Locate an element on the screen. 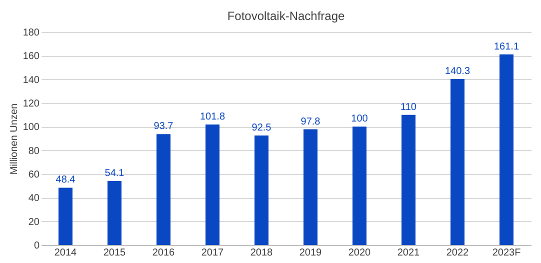  y-tick-label: 20 is located at coordinates (34, 222).